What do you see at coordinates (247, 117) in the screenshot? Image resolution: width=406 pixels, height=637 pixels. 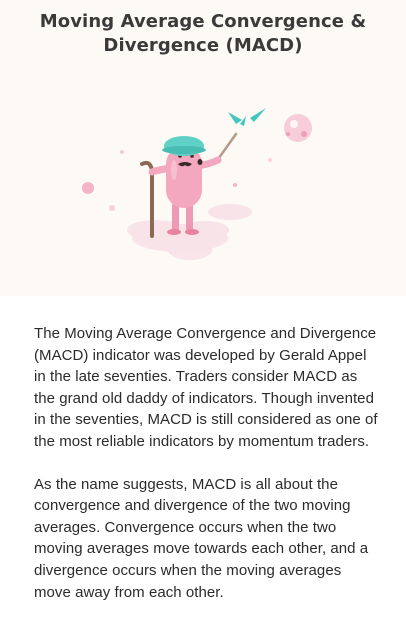 I see `sparkle-icon` at bounding box center [247, 117].